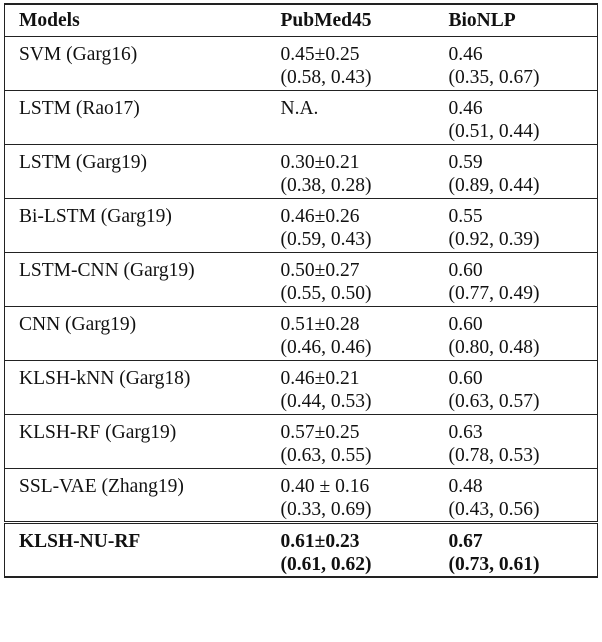 The height and width of the screenshot is (642, 602). I want to click on score-cell: 0.45±0.25 (0.58, 0.43), so click(350, 63).